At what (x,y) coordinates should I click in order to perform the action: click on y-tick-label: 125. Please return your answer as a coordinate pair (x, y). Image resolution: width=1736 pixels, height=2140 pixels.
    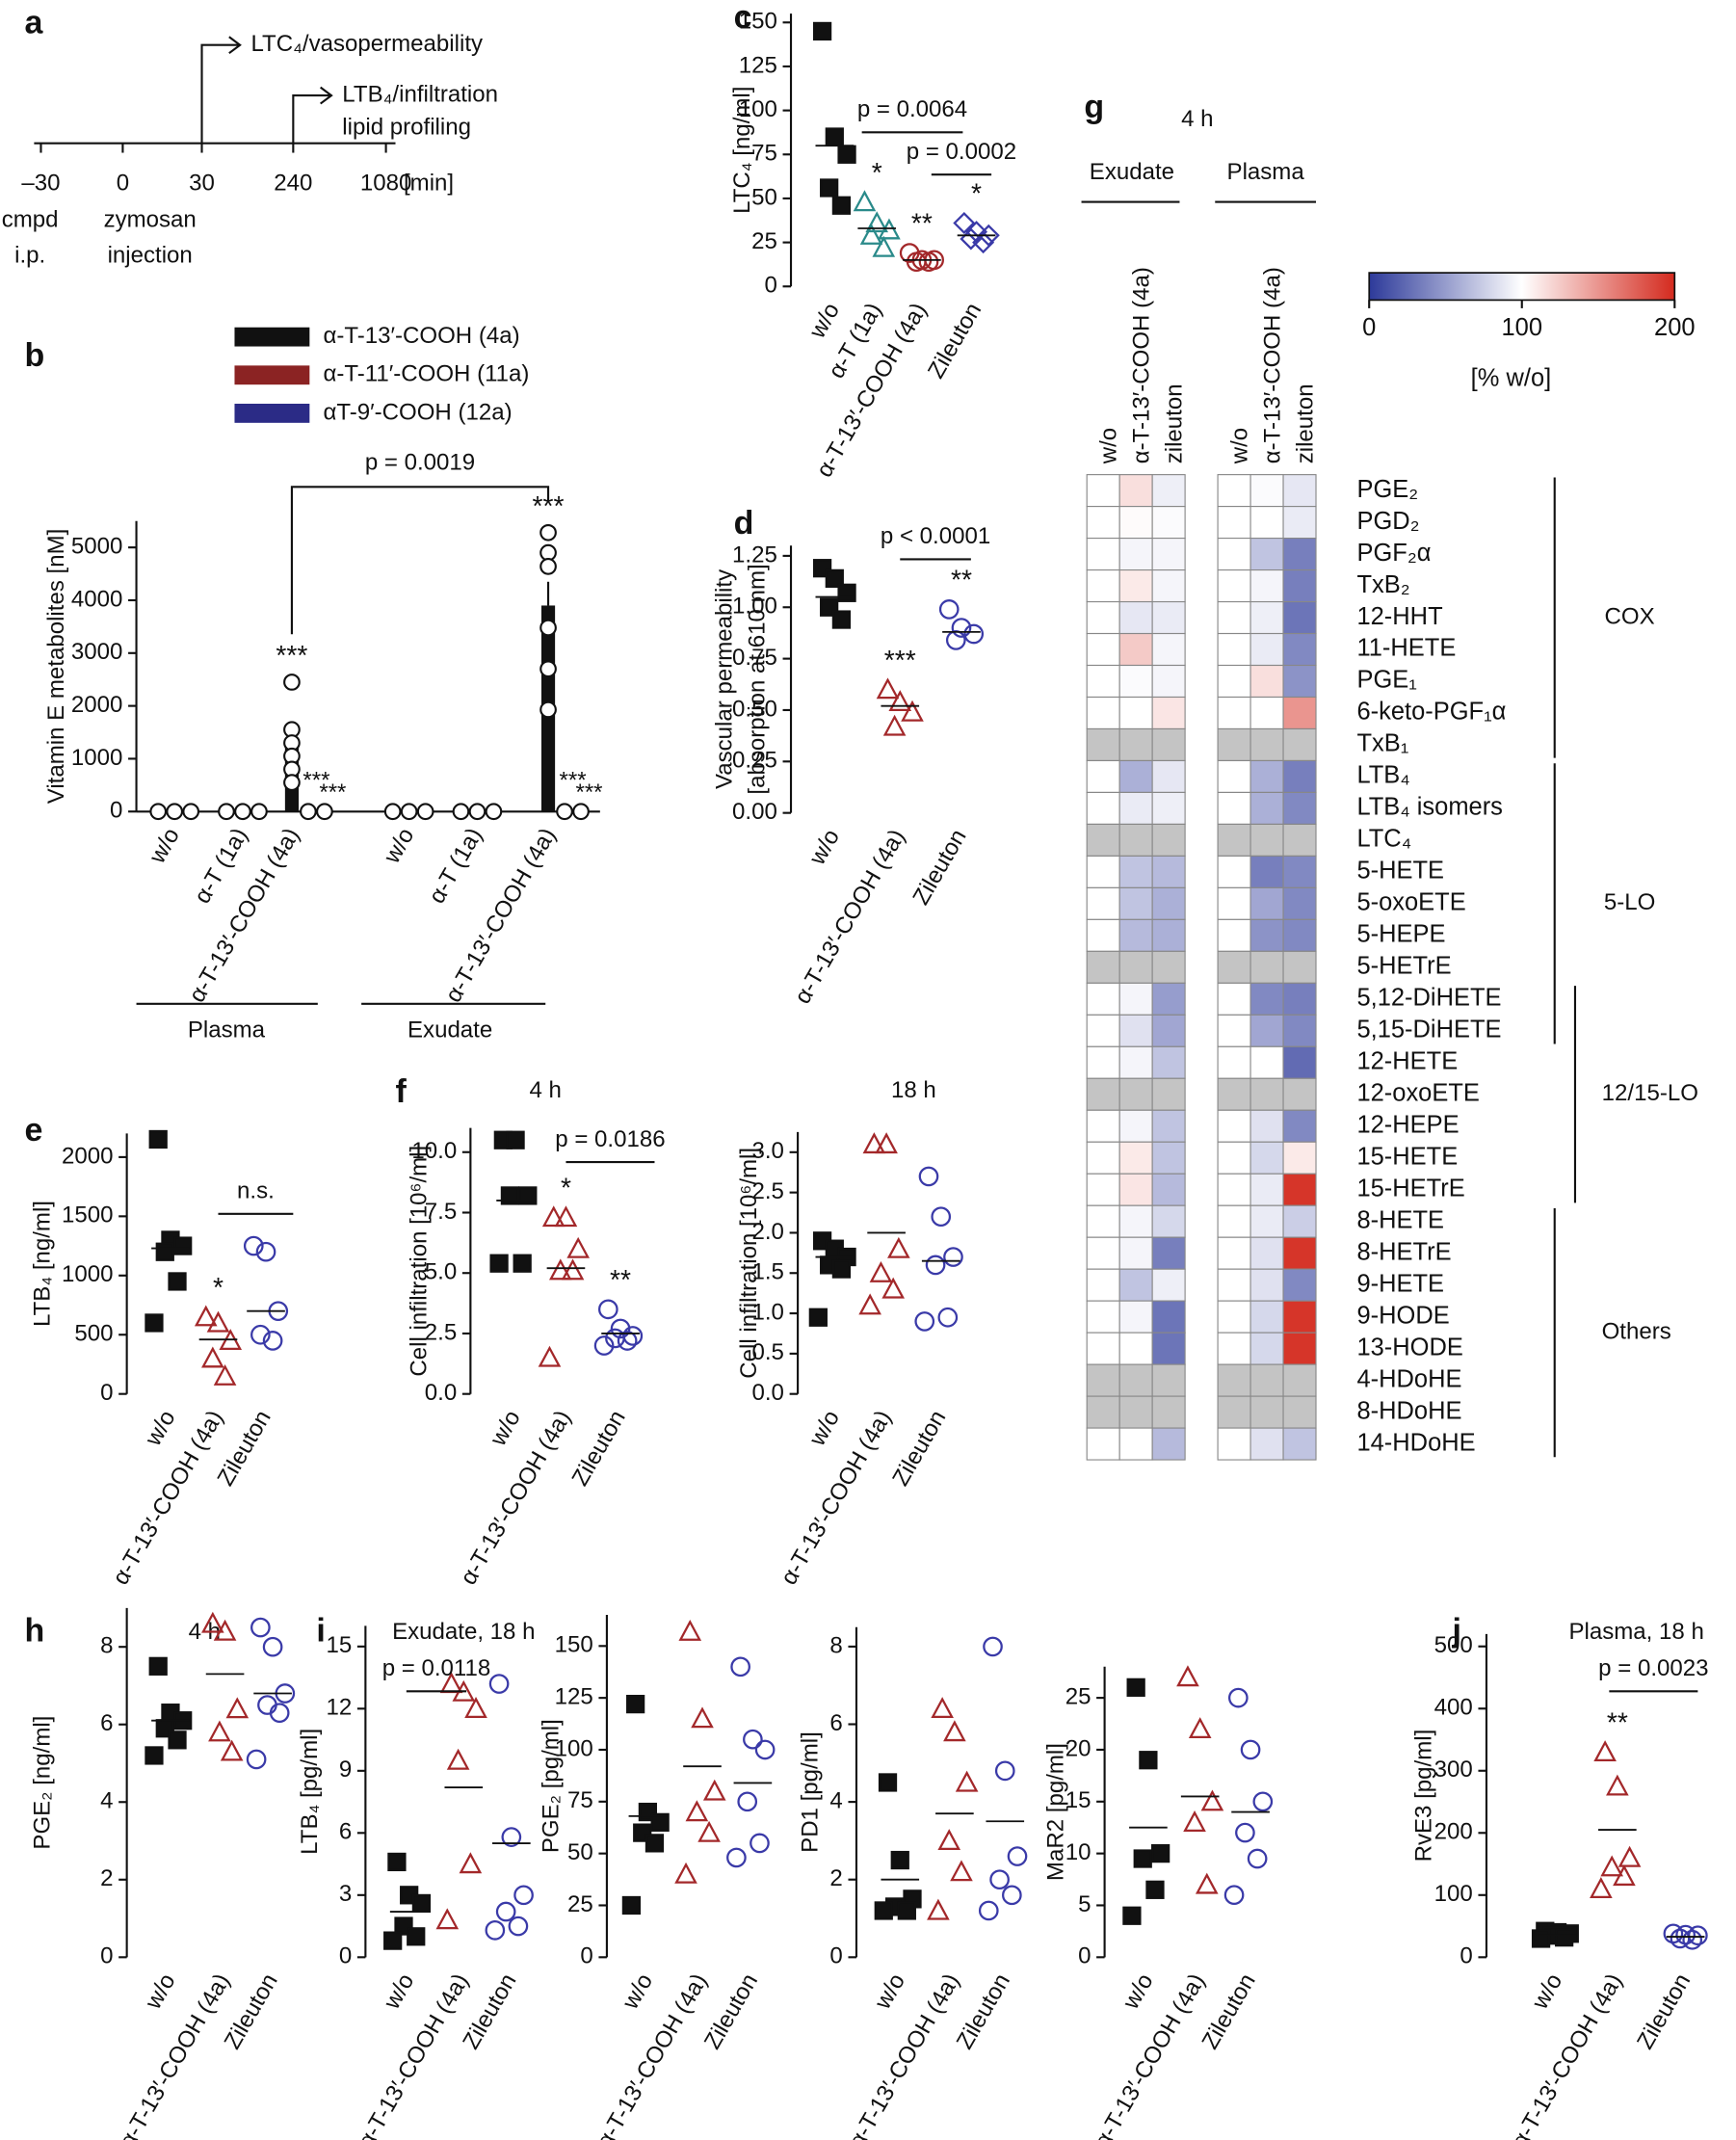
    Looking at the image, I should click on (758, 65).